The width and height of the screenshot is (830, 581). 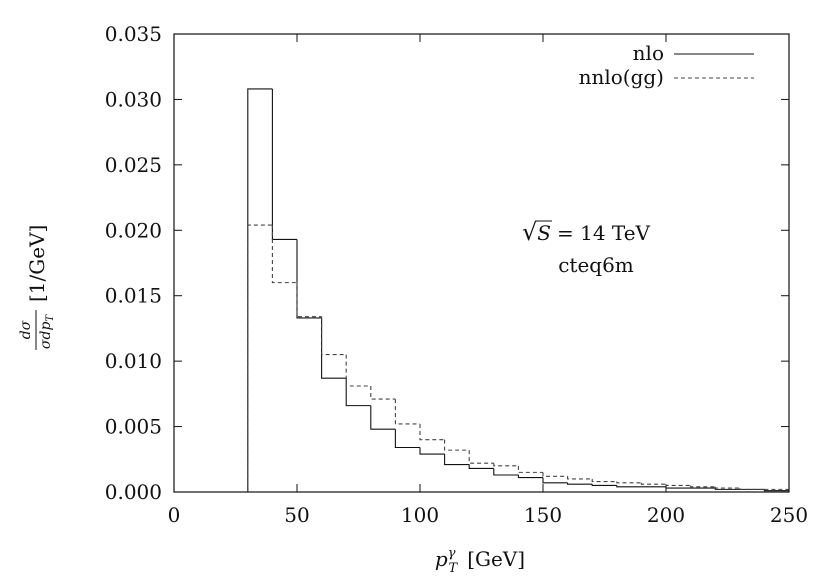 I want to click on x-label-sup: γ, so click(x=452, y=553).